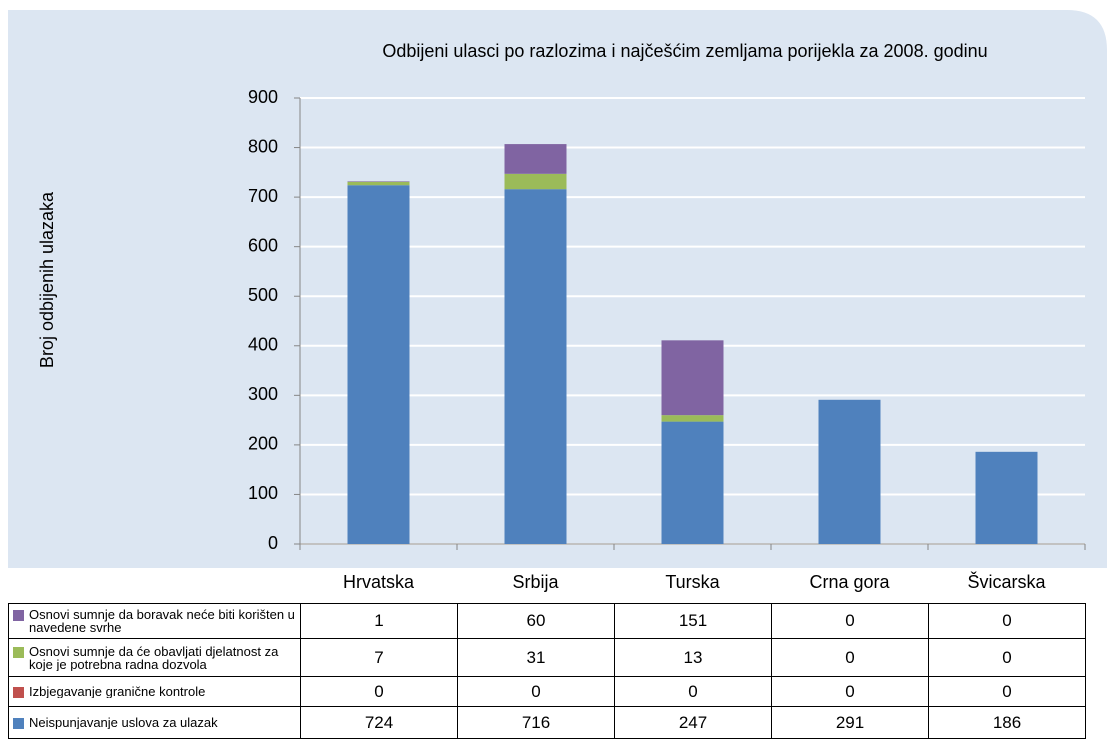  Describe the element at coordinates (1007, 722) in the screenshot. I see `value-cell: 186` at that location.